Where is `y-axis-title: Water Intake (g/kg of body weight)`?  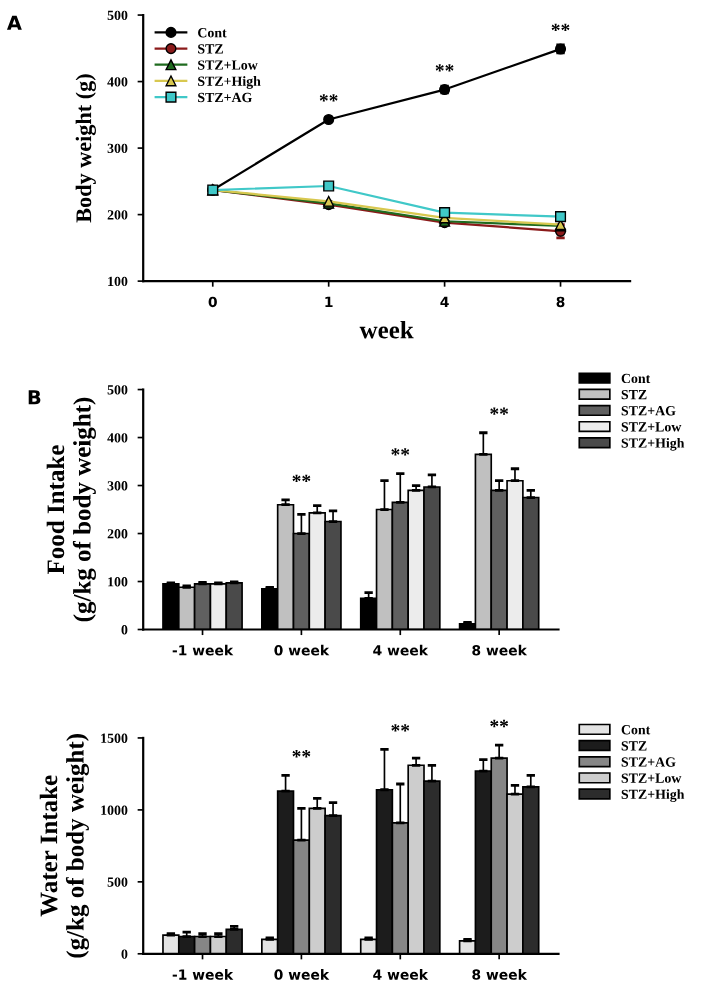 y-axis-title: Water Intake (g/kg of body weight) is located at coordinates (64, 846).